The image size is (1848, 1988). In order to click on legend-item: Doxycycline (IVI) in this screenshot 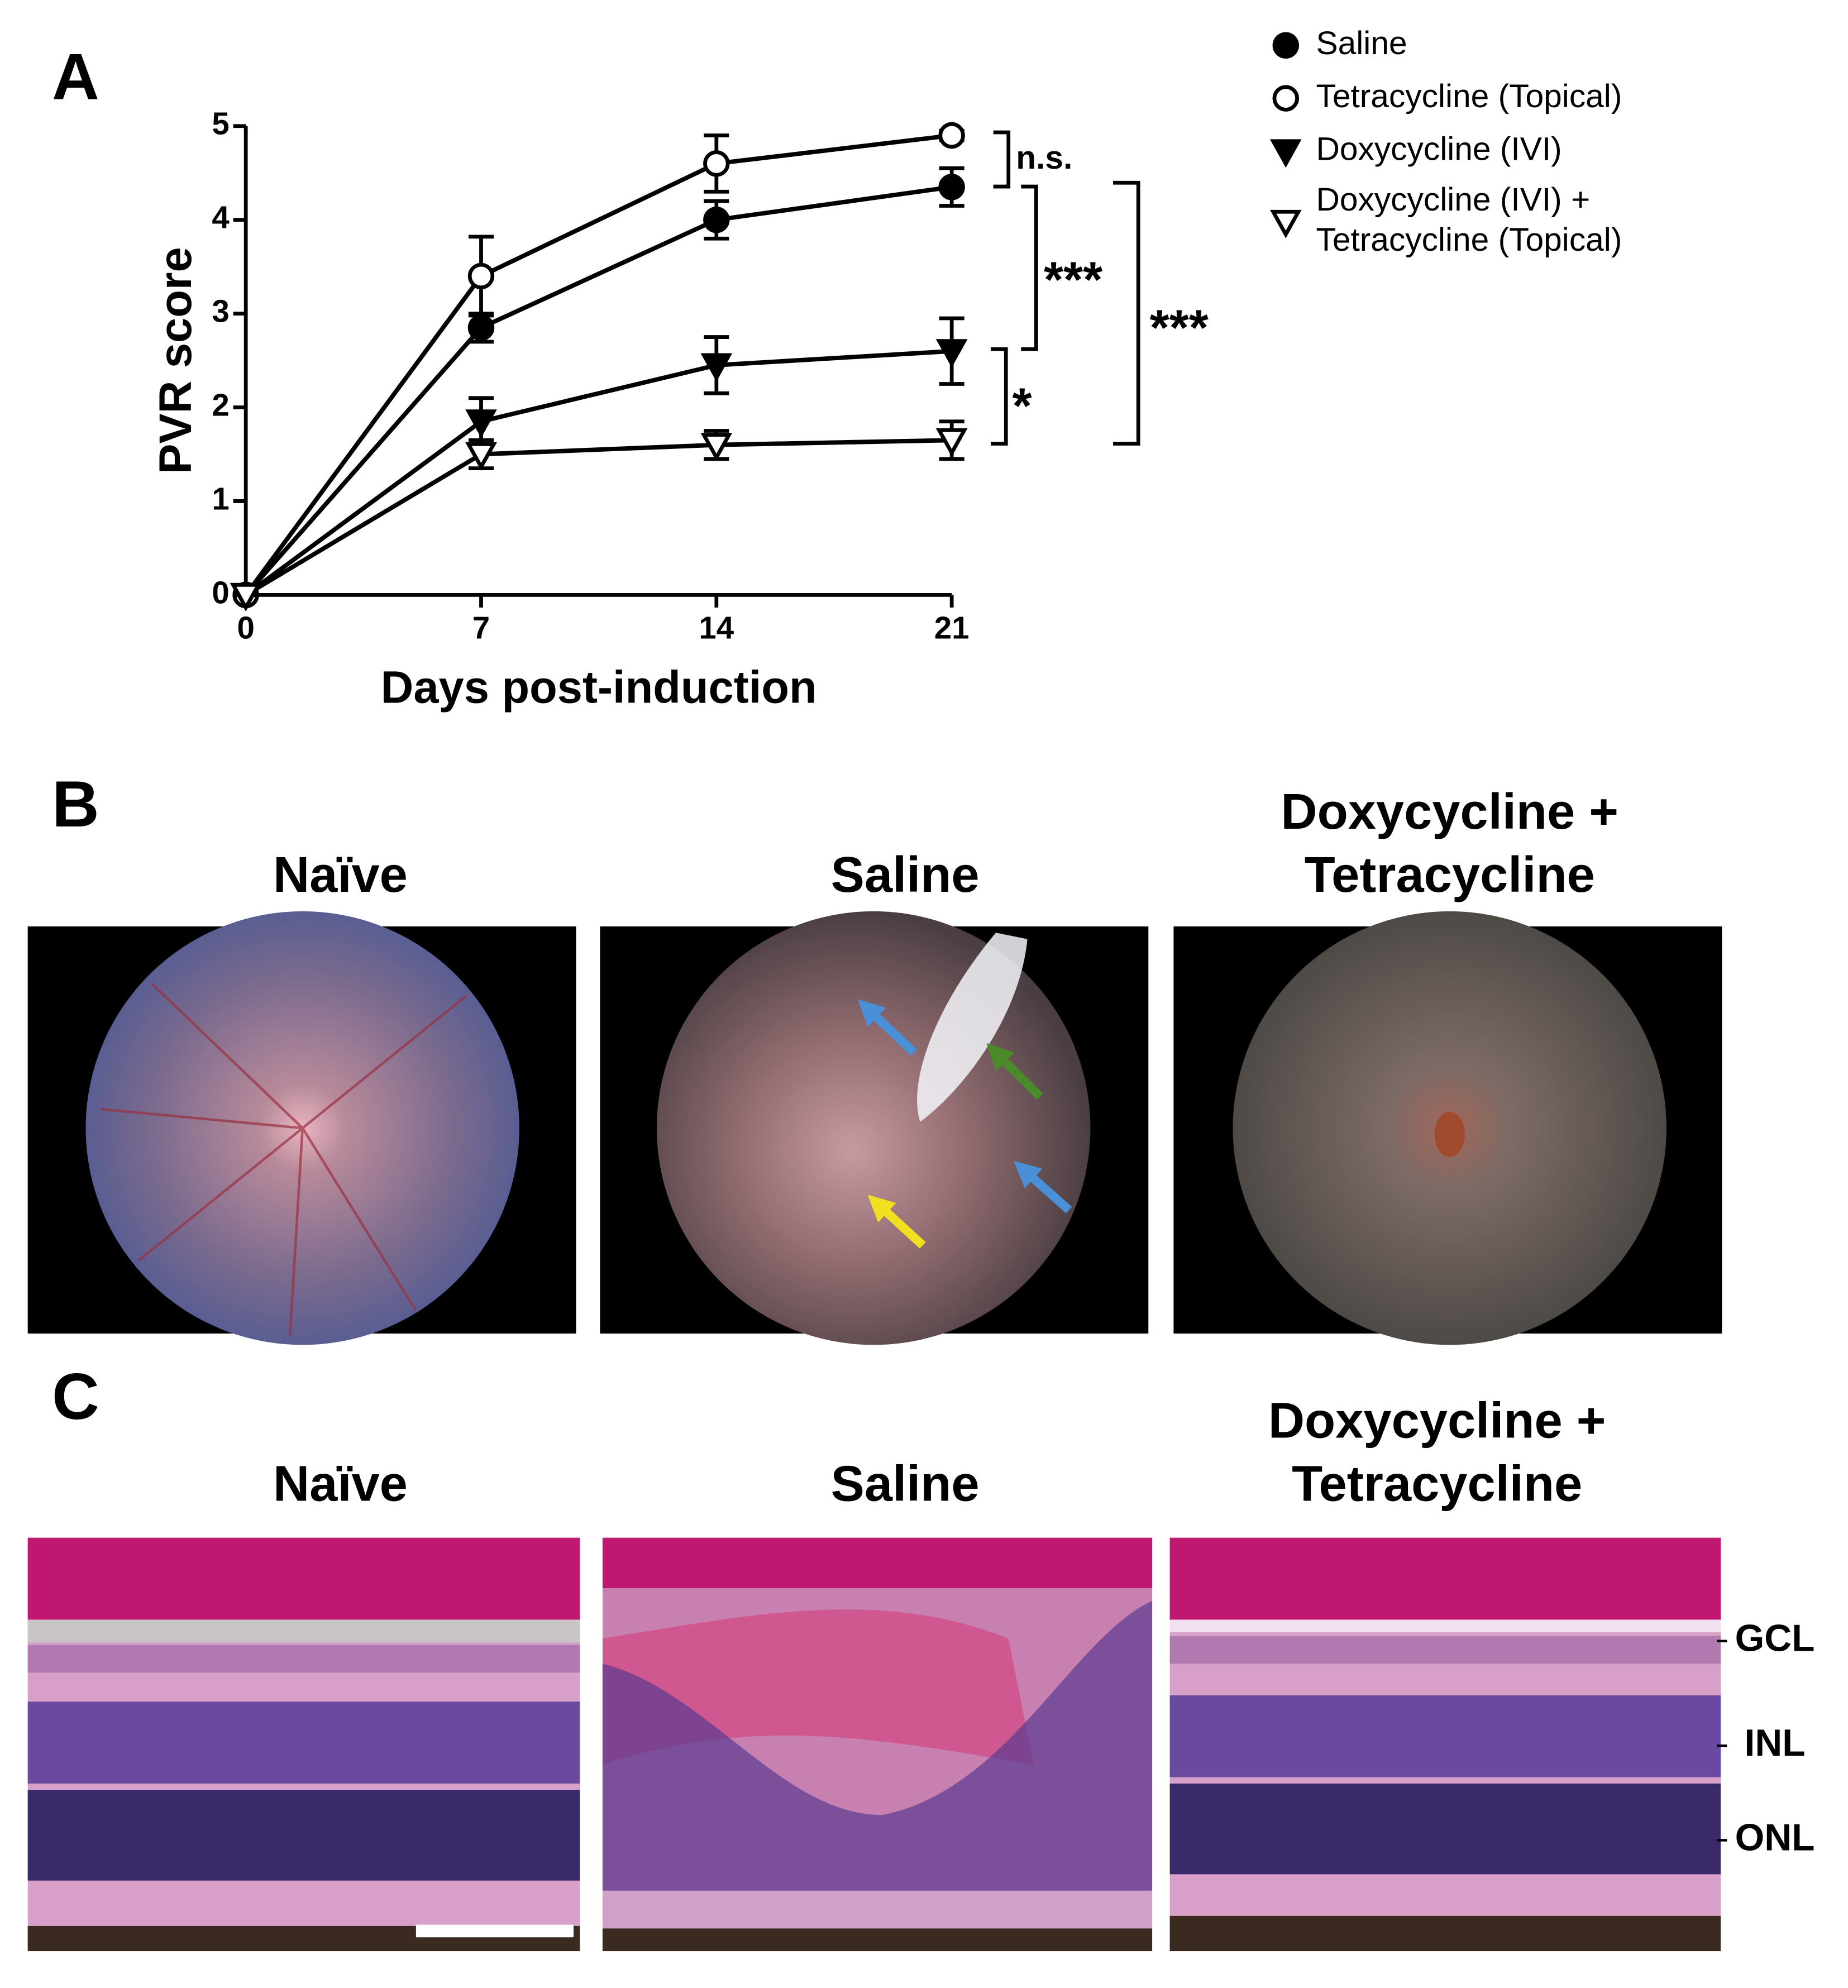, I will do `click(1439, 149)`.